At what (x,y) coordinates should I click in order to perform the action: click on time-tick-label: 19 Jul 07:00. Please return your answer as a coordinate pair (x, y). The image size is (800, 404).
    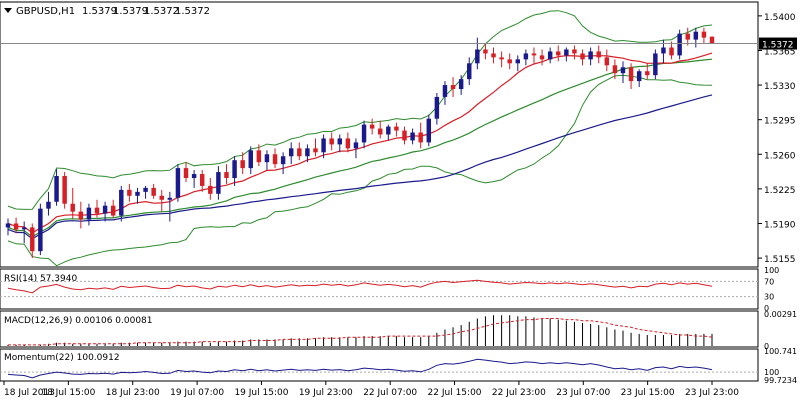
    Looking at the image, I should click on (197, 393).